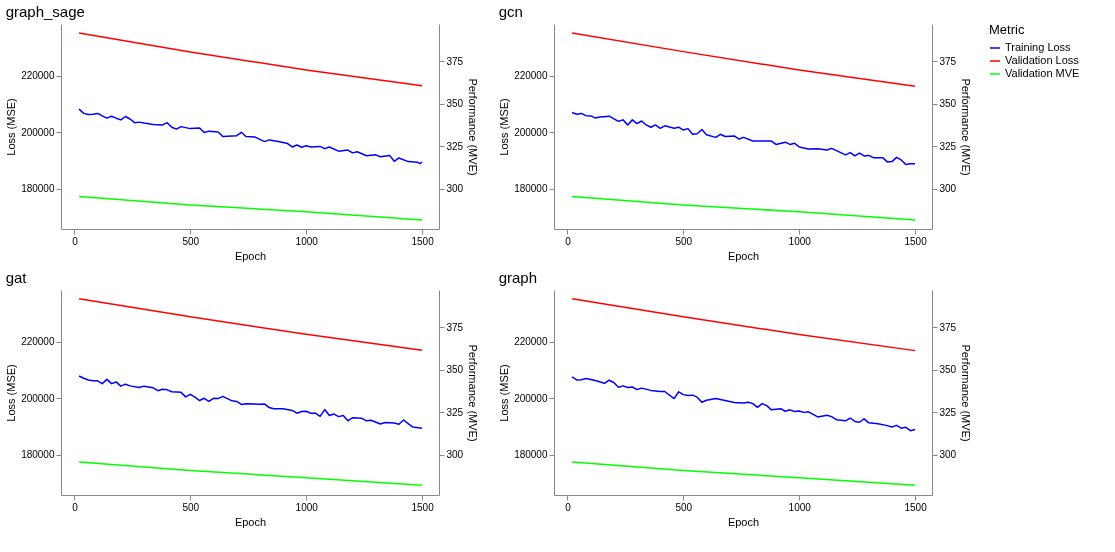 The height and width of the screenshot is (552, 1115). What do you see at coordinates (1042, 60) in the screenshot?
I see `legend-label: Validation Loss` at bounding box center [1042, 60].